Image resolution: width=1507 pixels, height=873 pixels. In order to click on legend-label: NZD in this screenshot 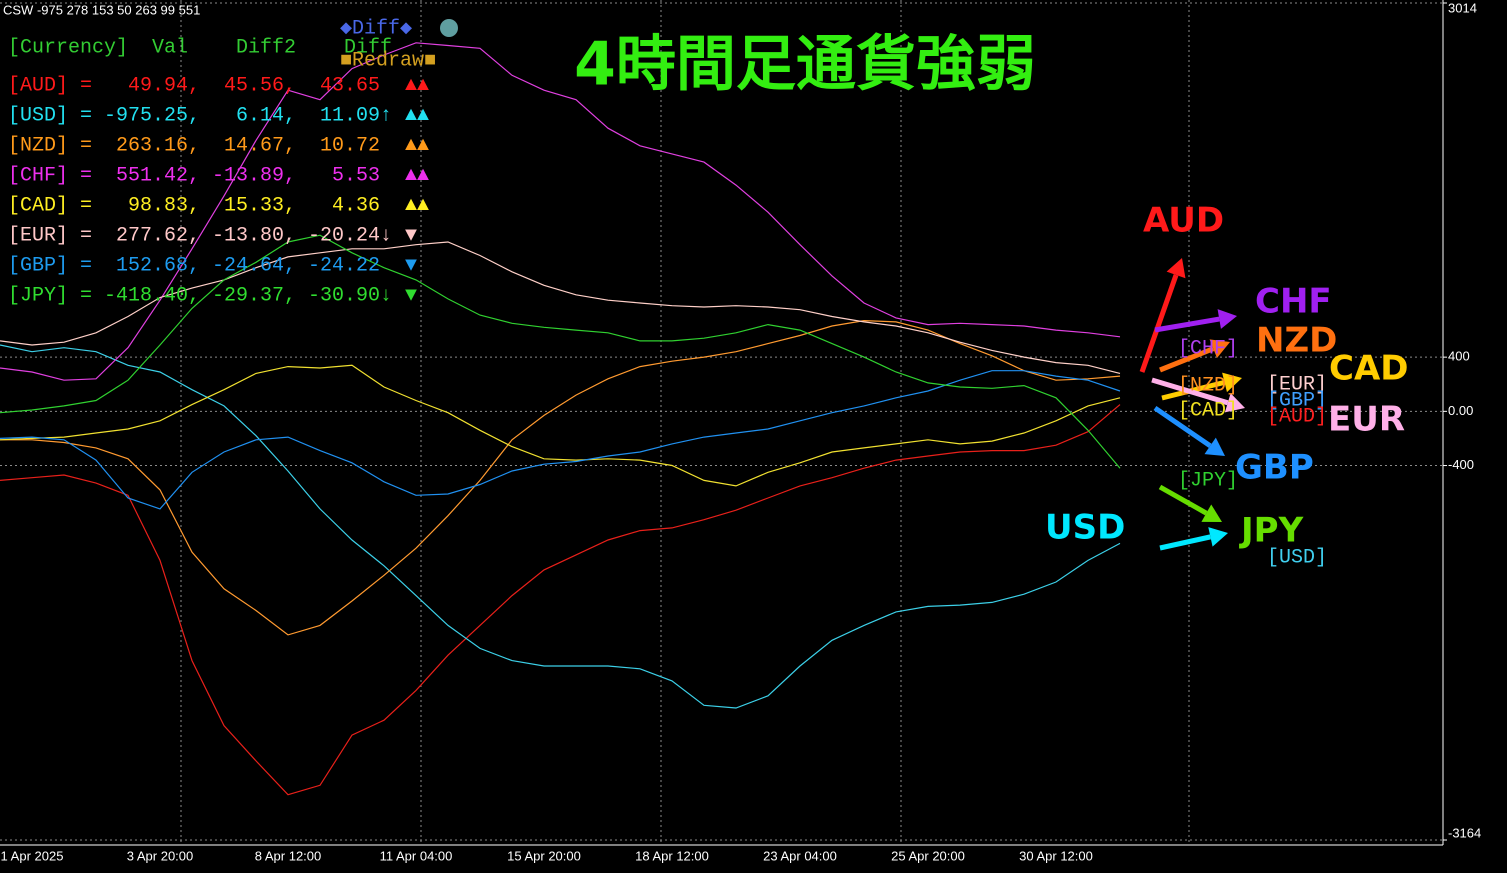, I will do `click(1296, 341)`.